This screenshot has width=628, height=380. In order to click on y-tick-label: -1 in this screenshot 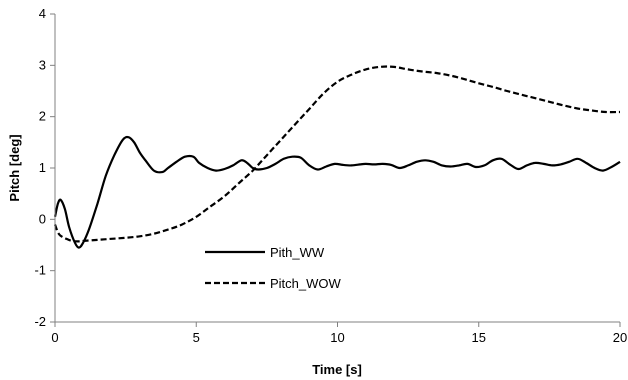, I will do `click(40, 270)`.